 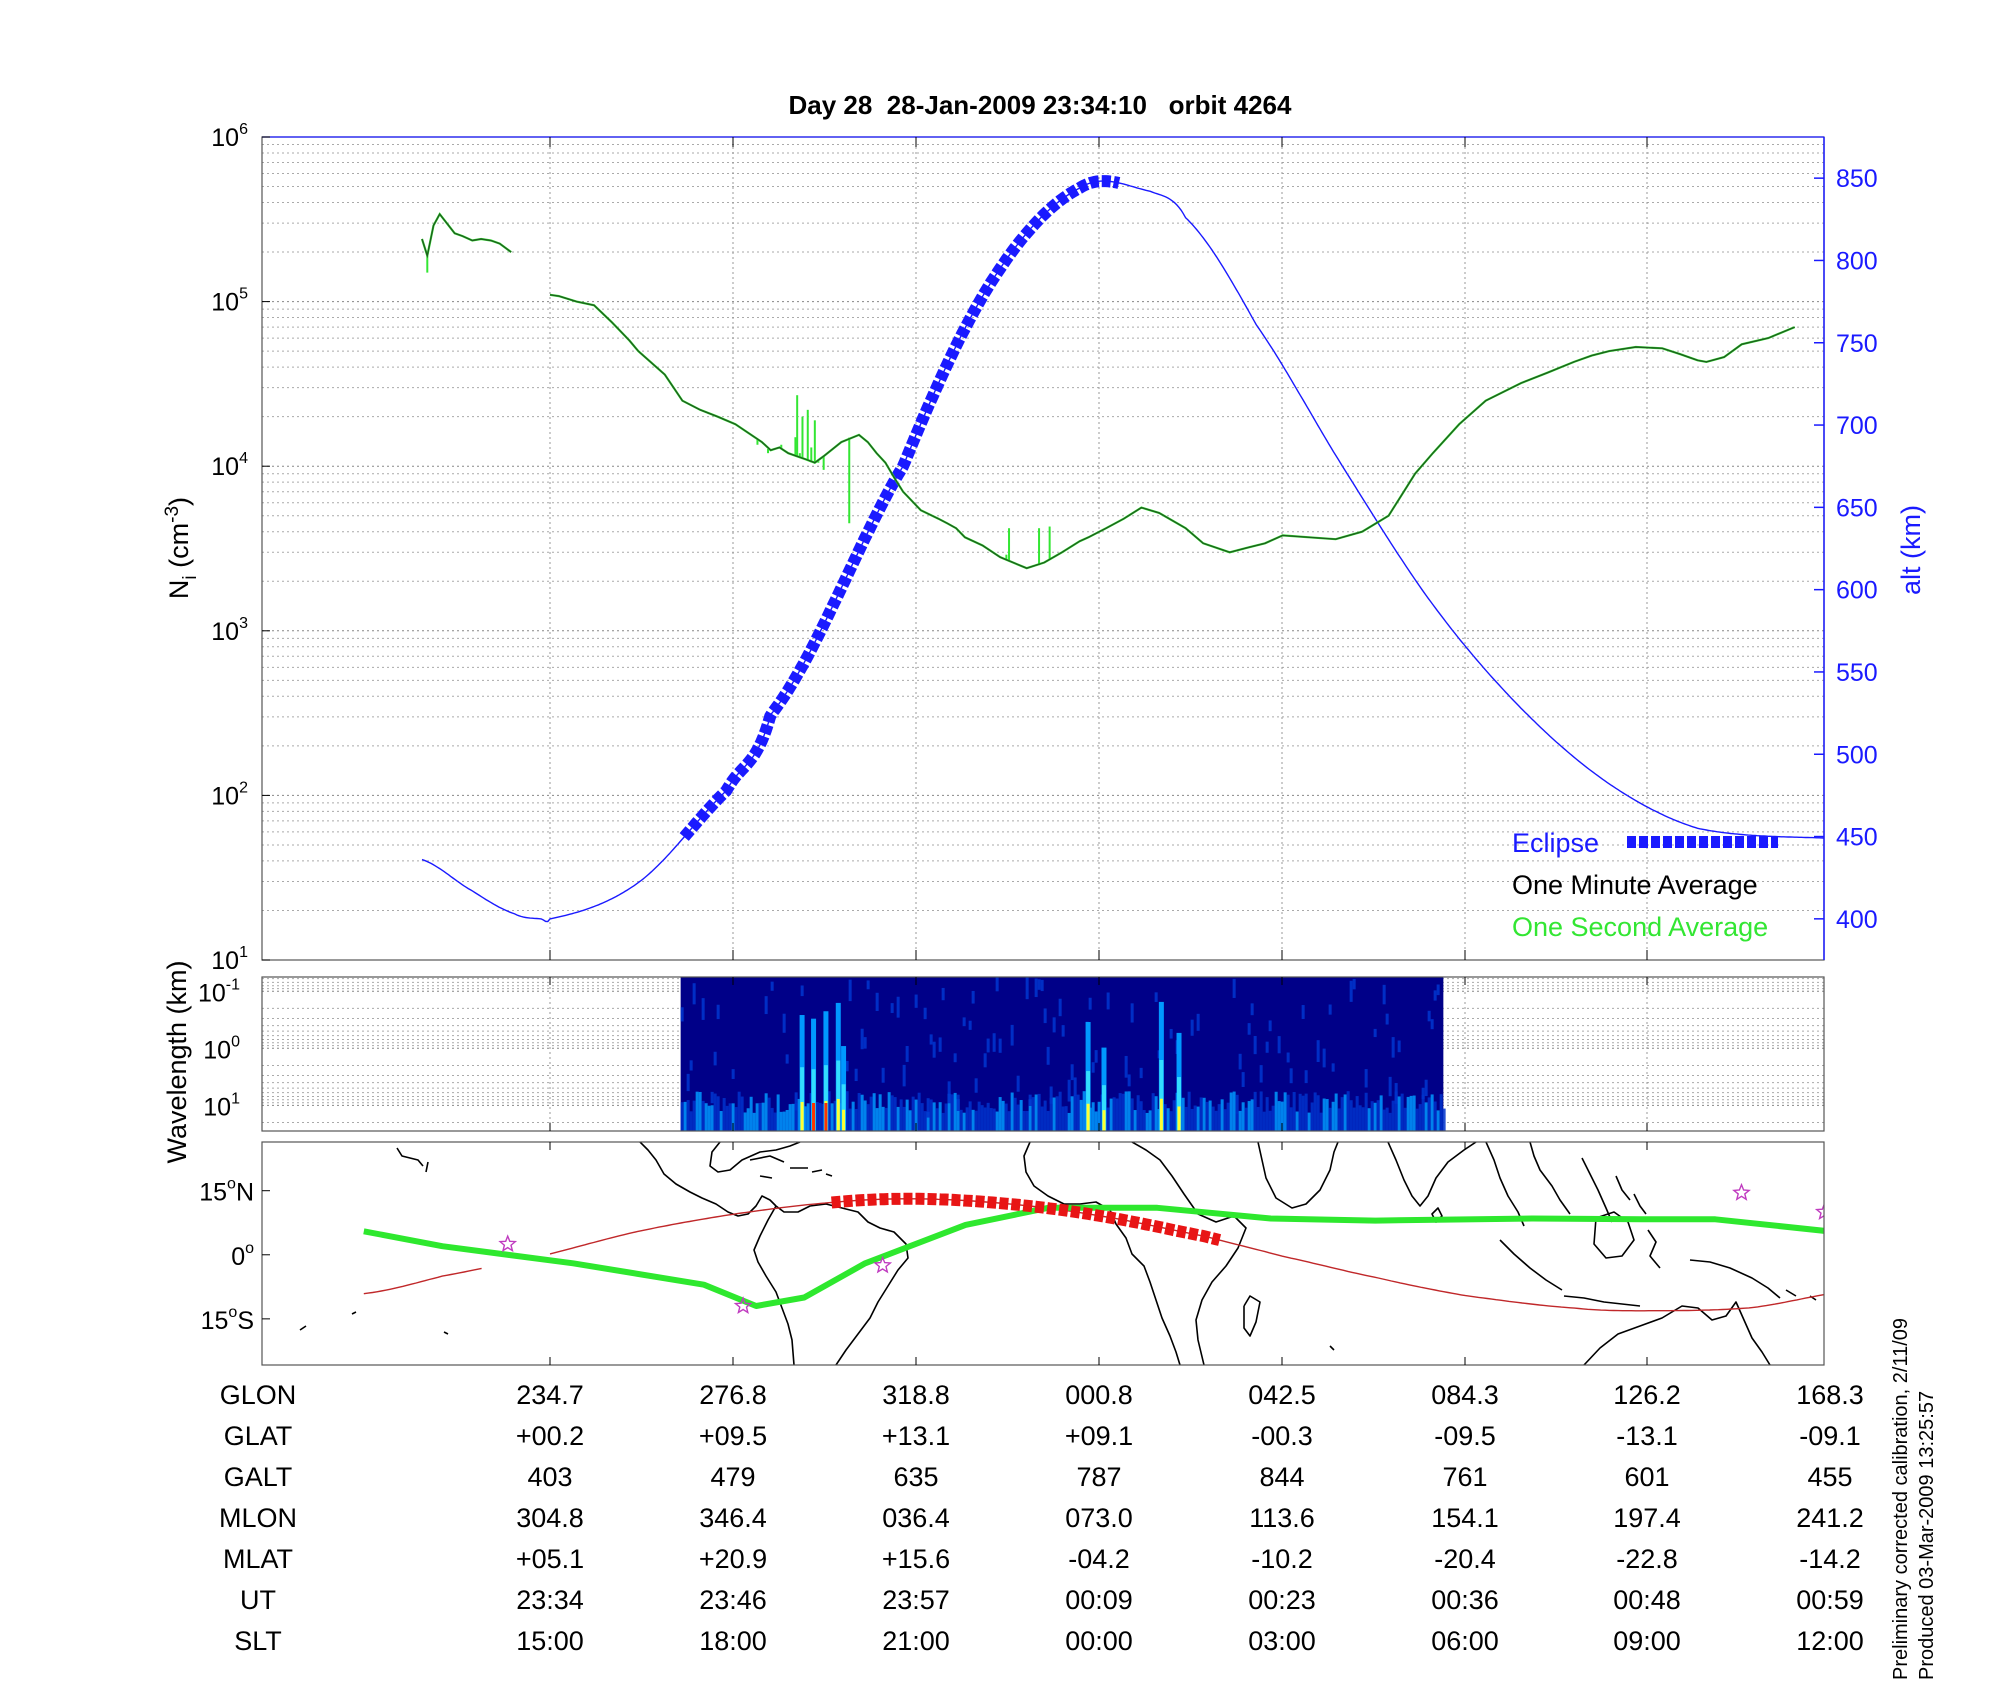 What do you see at coordinates (258, 1436) in the screenshot?
I see `ephemeris-row-label-glat: GLAT` at bounding box center [258, 1436].